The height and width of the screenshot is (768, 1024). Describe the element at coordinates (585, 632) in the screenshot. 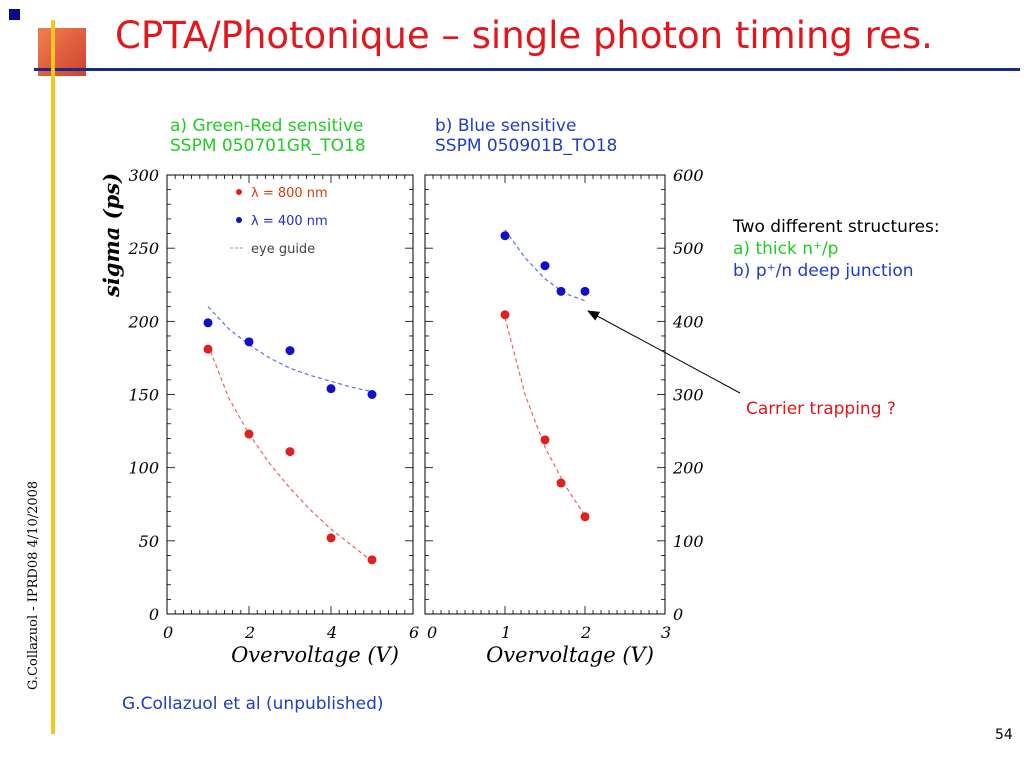

I see `panel-b-x-tick-label: 2` at that location.